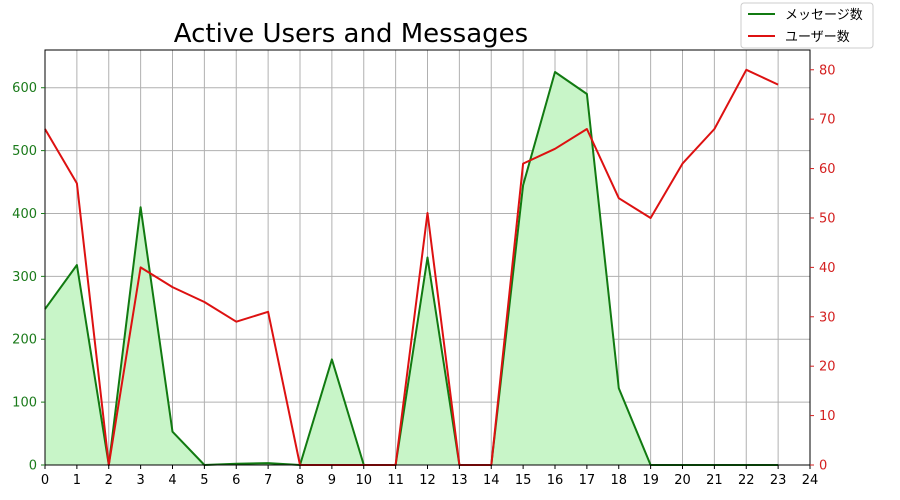 This screenshot has width=900, height=500. I want to click on x-tick-label: 17, so click(587, 480).